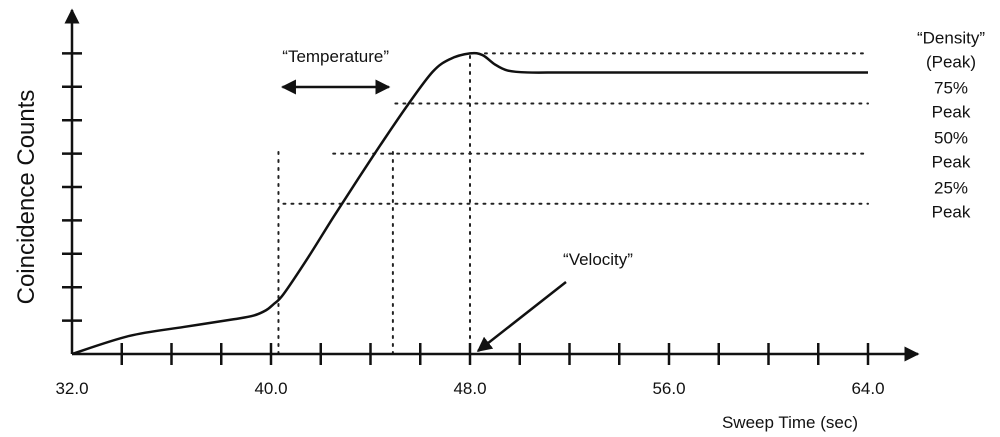 The width and height of the screenshot is (1000, 437). I want to click on right-label-line: “Density”, so click(951, 37).